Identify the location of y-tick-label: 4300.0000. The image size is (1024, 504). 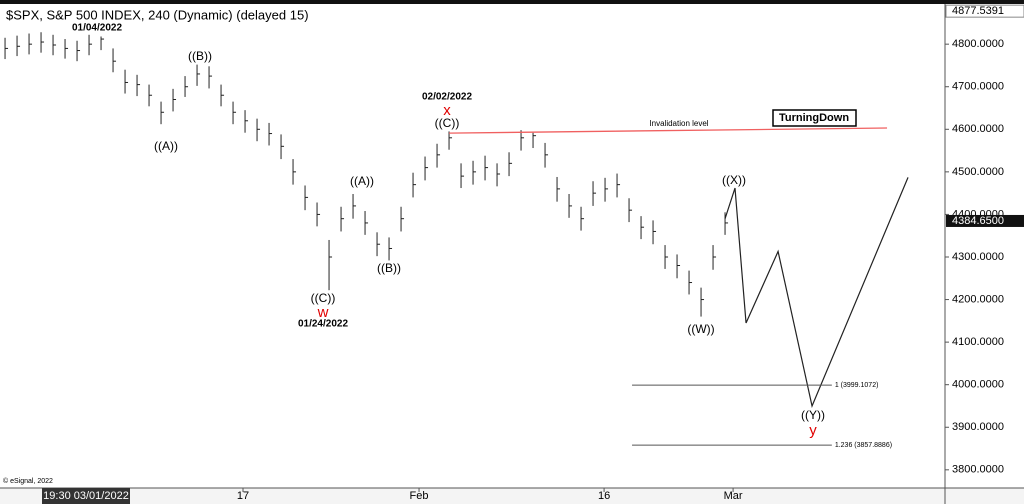
(978, 257).